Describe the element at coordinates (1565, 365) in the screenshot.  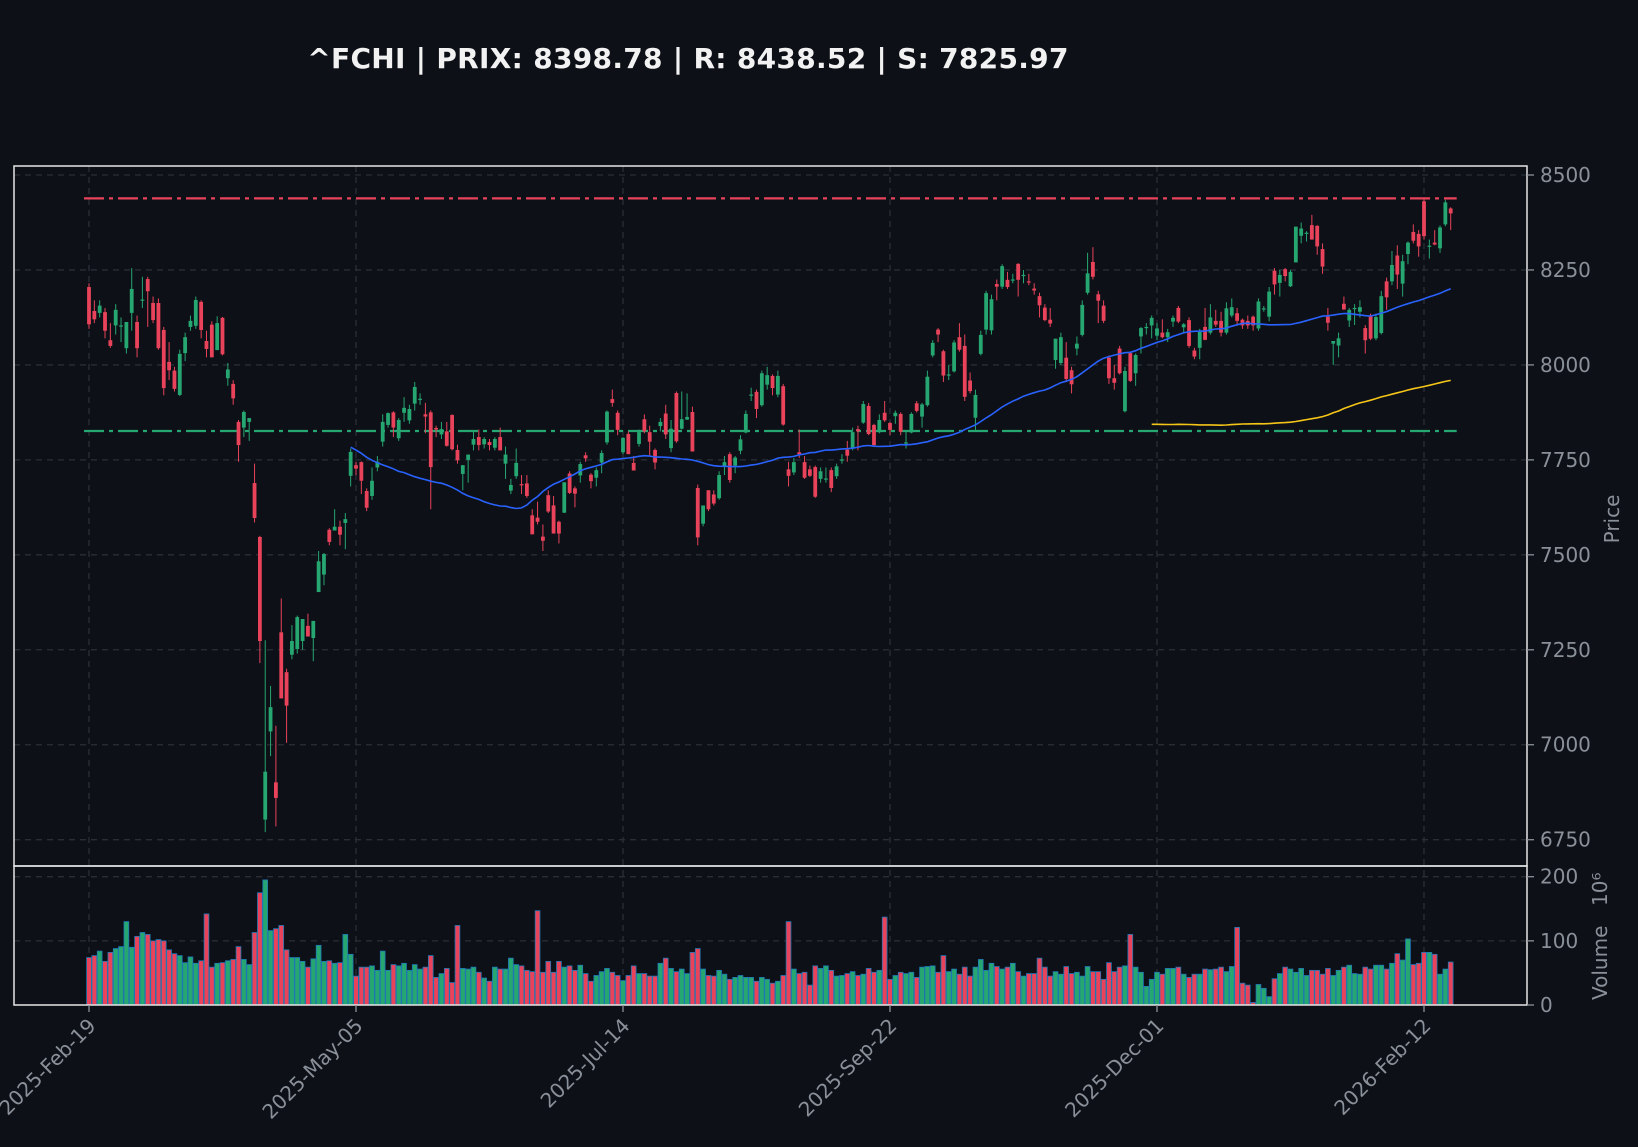
I see `price-tick-label: 8000` at that location.